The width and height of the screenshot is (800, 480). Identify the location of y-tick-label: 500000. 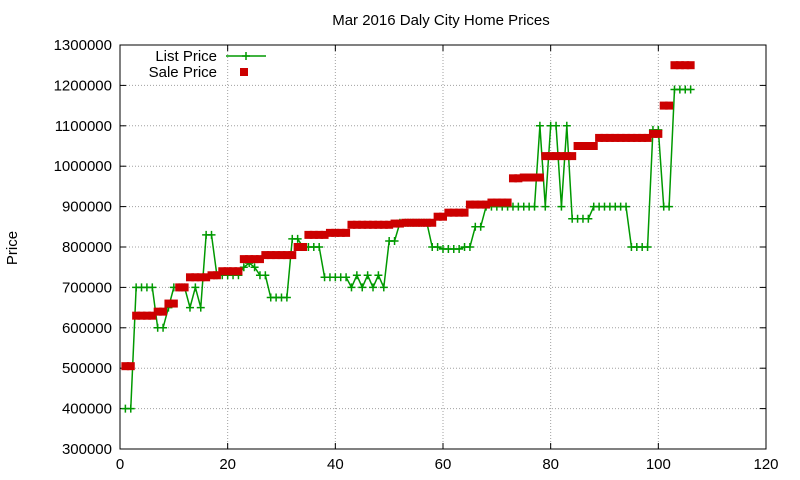
(87, 368).